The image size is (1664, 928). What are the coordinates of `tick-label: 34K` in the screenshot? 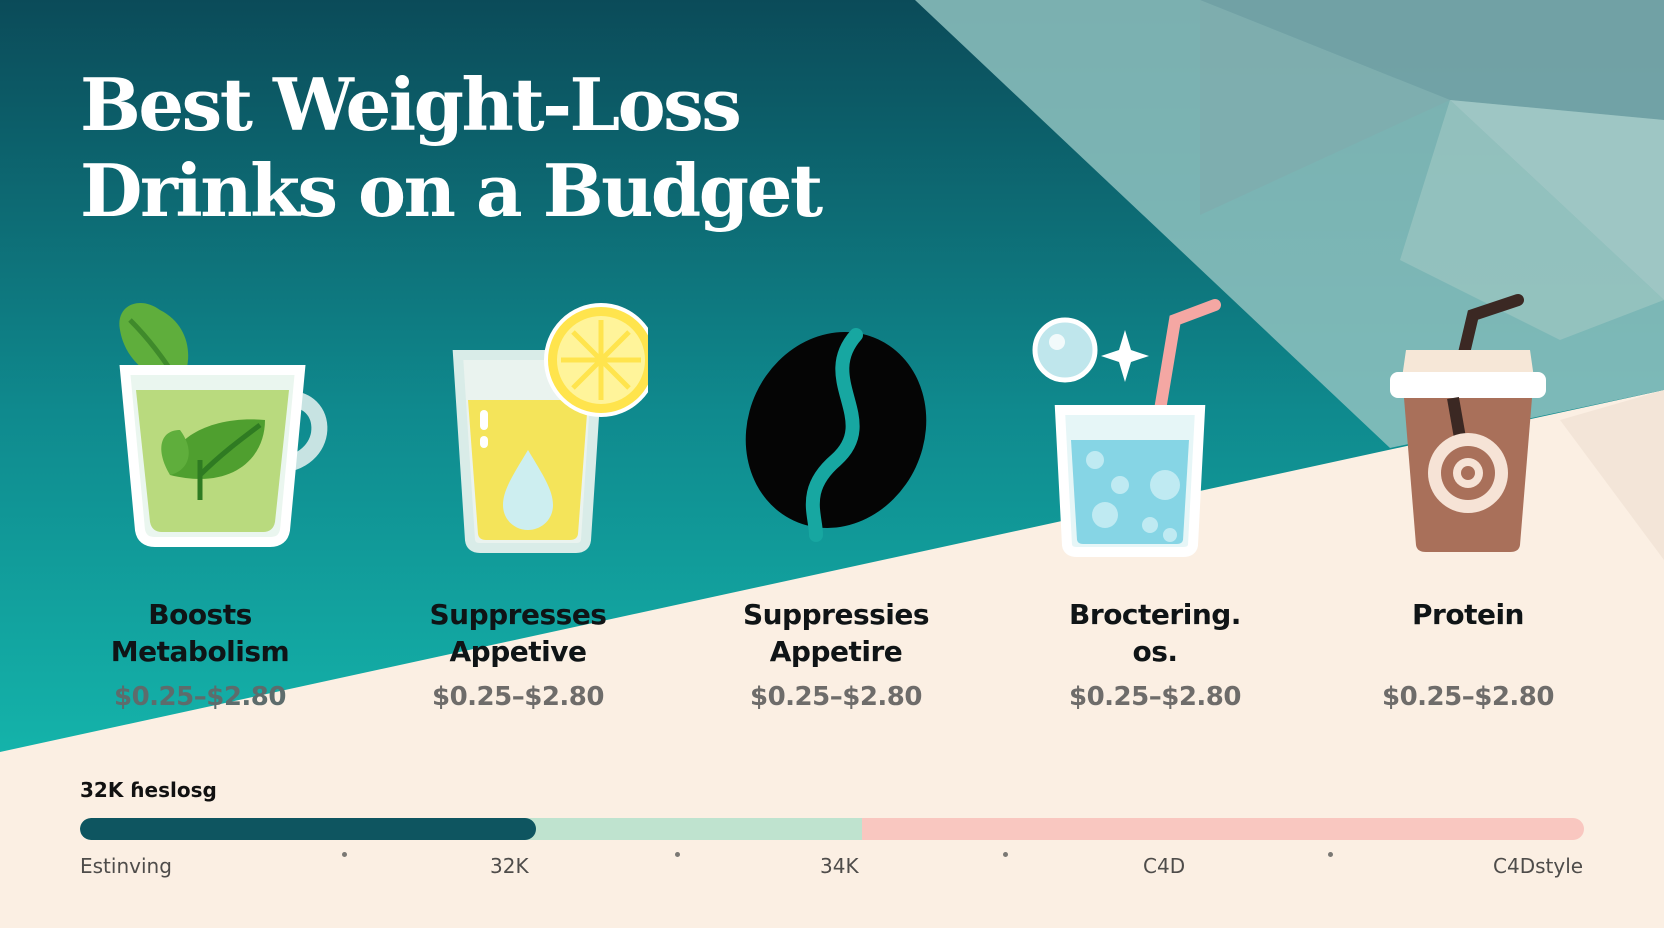 It's located at (839, 866).